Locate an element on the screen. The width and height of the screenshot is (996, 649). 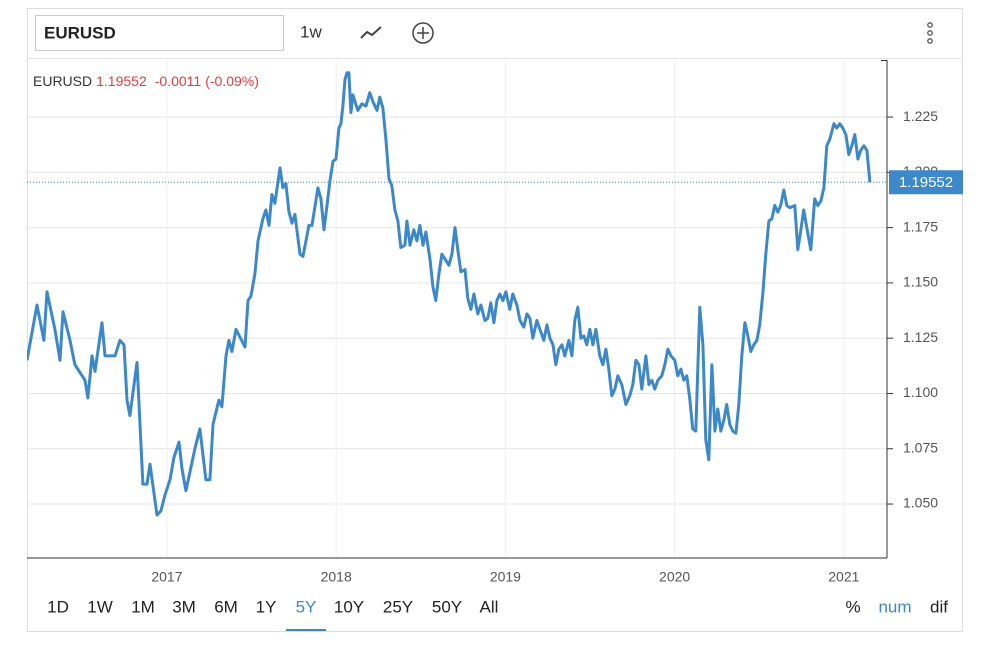
legend-change-pct: (-0.09%) is located at coordinates (232, 81).